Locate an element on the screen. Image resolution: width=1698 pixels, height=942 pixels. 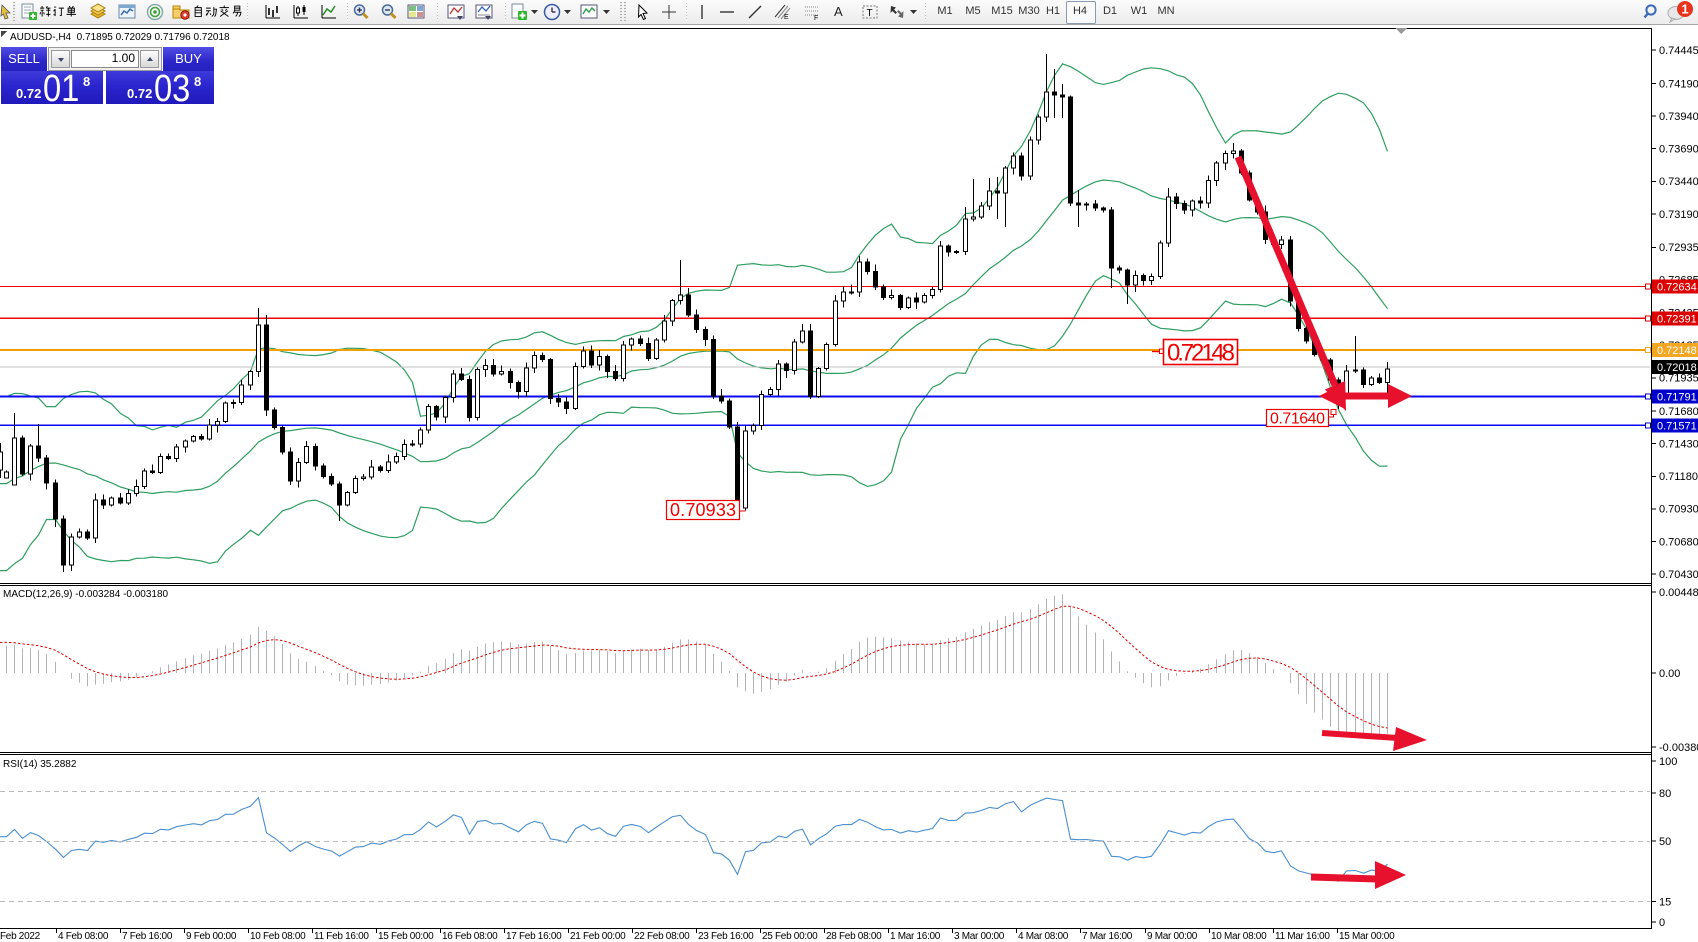
svg-text: Feb 2022 is located at coordinates (20, 936).